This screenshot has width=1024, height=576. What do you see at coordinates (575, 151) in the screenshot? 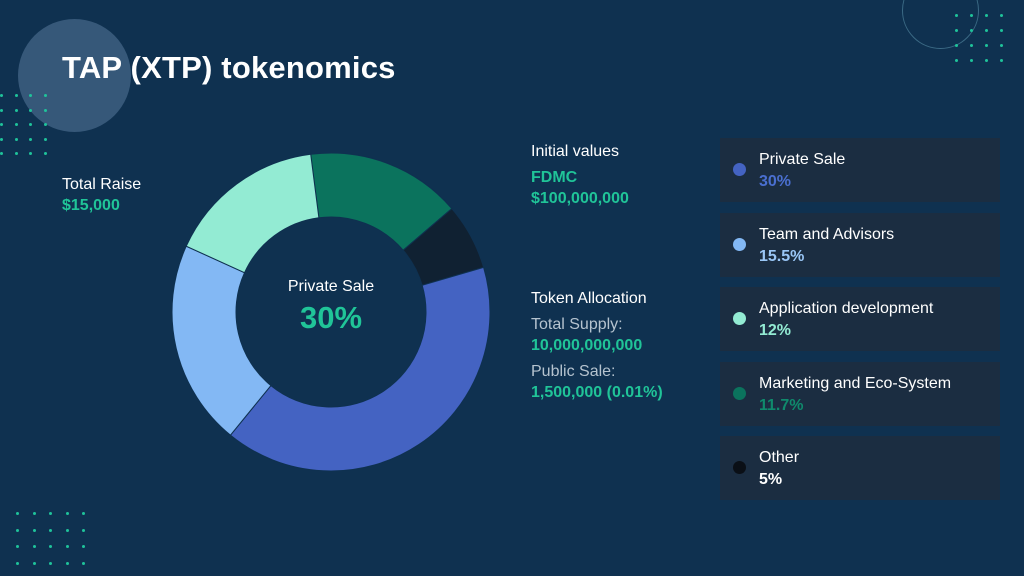
I see `initial-values-label: Initial values` at bounding box center [575, 151].